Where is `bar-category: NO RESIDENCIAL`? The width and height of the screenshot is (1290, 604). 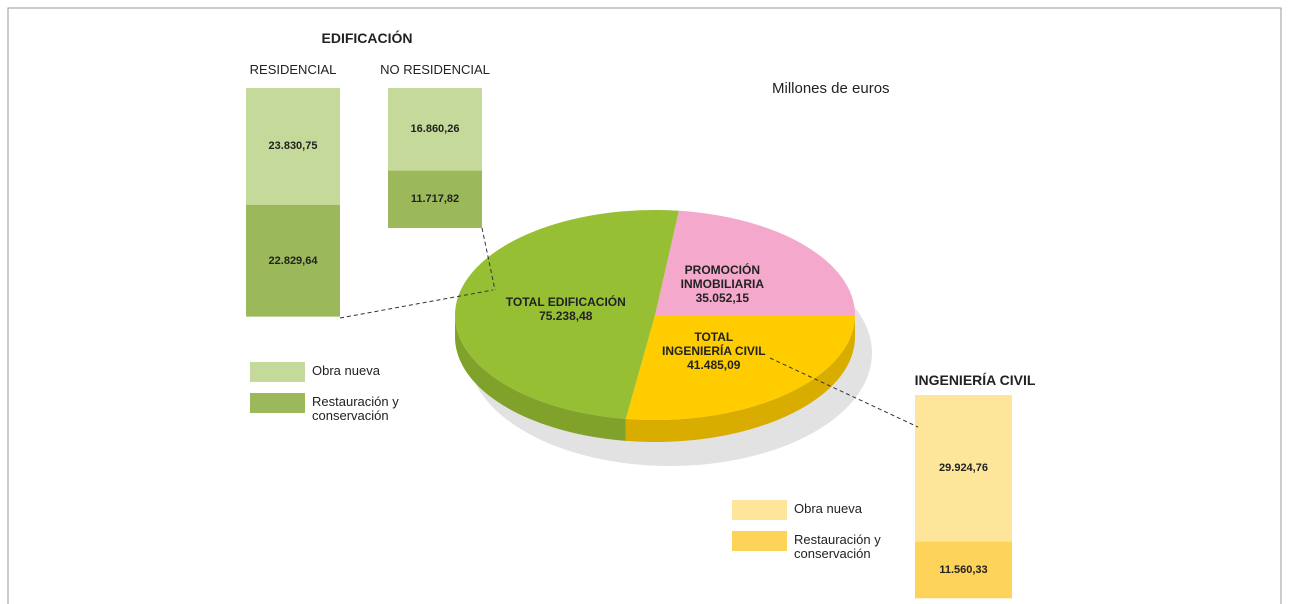
bar-category: NO RESIDENCIAL is located at coordinates (435, 69).